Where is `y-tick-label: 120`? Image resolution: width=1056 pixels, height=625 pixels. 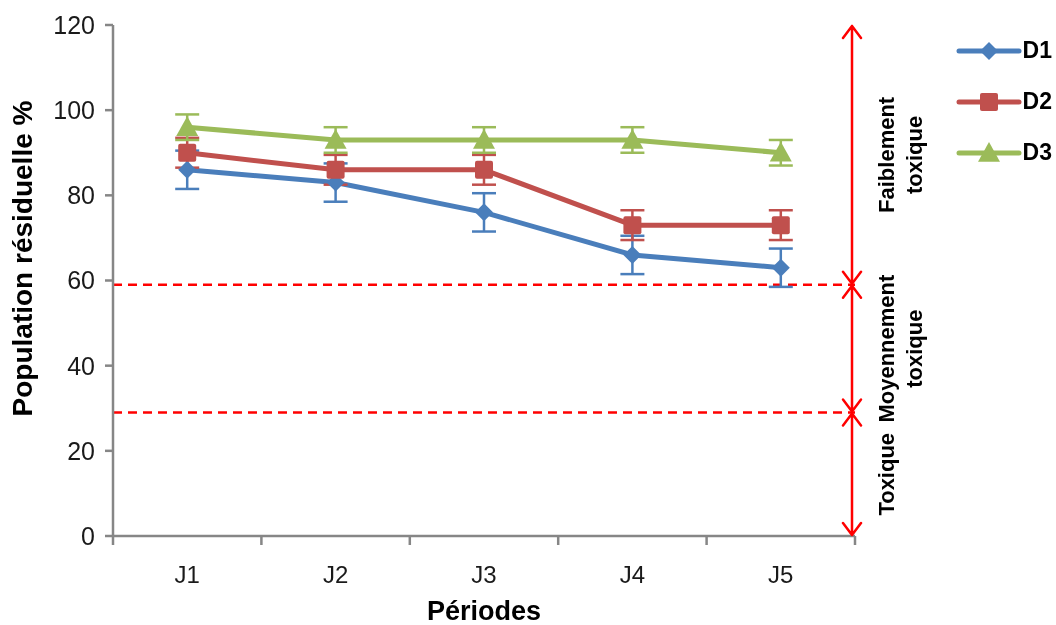 y-tick-label: 120 is located at coordinates (74, 24).